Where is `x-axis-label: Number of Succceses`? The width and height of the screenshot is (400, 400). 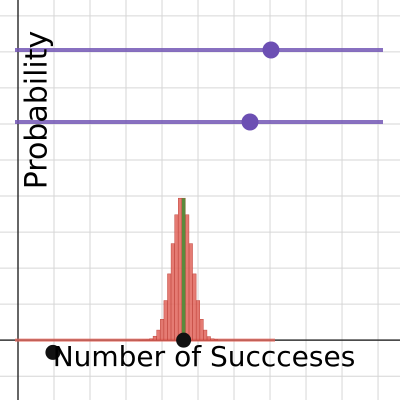 x-axis-label: Number of Succceses is located at coordinates (204, 356).